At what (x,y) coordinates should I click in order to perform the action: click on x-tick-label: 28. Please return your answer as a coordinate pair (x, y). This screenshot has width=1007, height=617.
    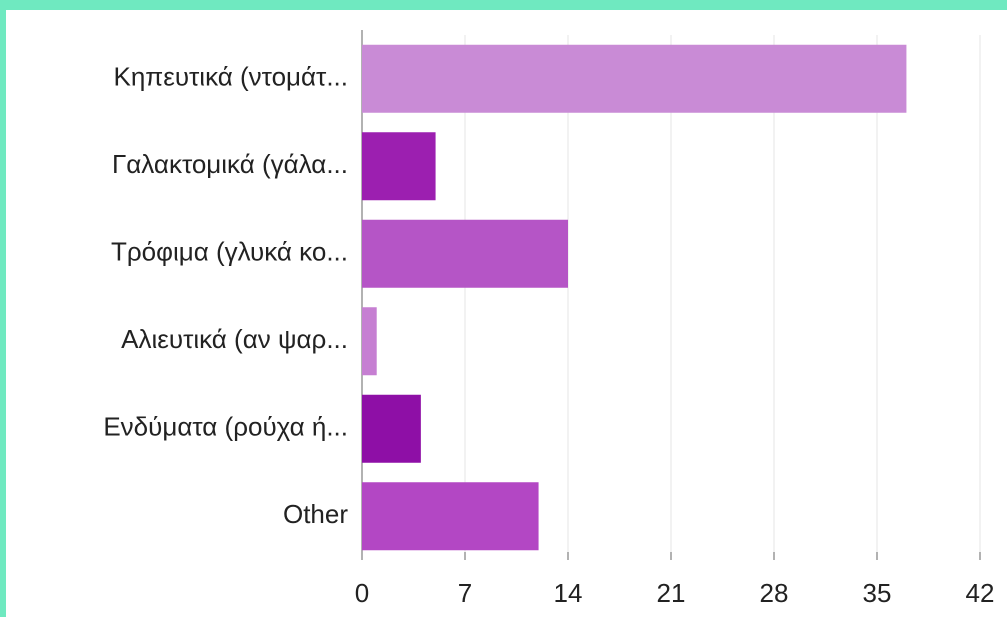
    Looking at the image, I should click on (774, 593).